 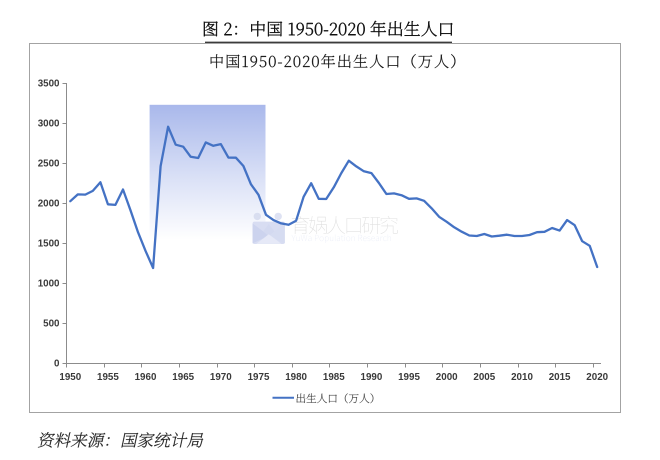 What do you see at coordinates (296, 377) in the screenshot?
I see `svg-text: 1980` at bounding box center [296, 377].